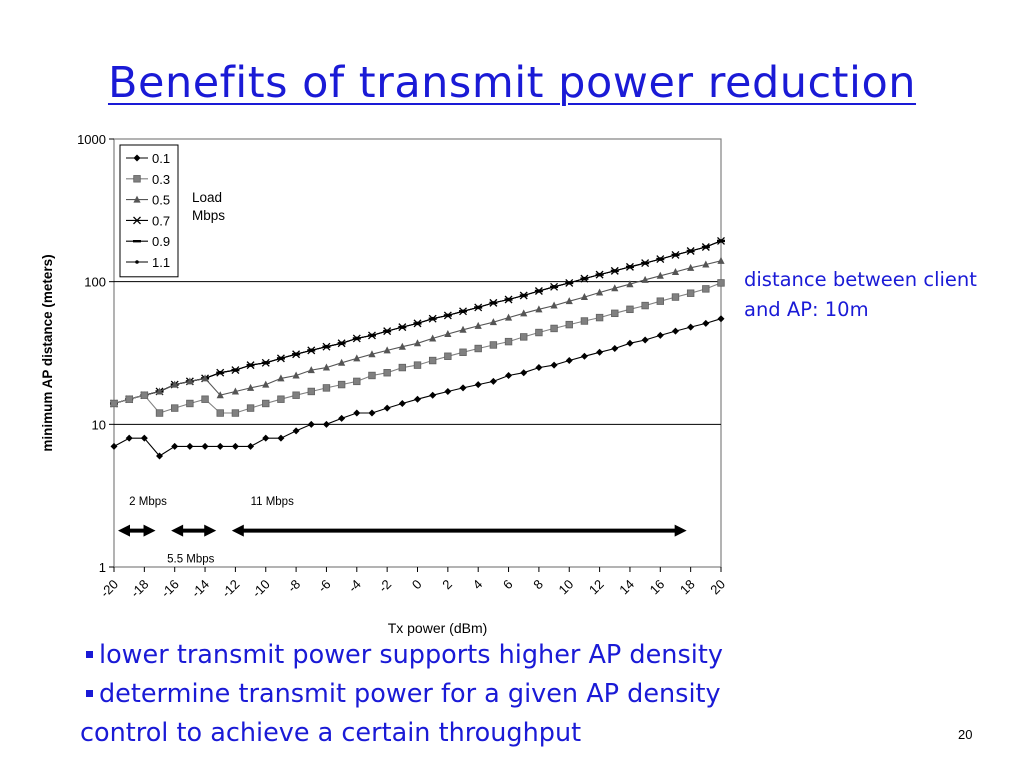  What do you see at coordinates (161, 158) in the screenshot?
I see `legend-label: 0.1` at bounding box center [161, 158].